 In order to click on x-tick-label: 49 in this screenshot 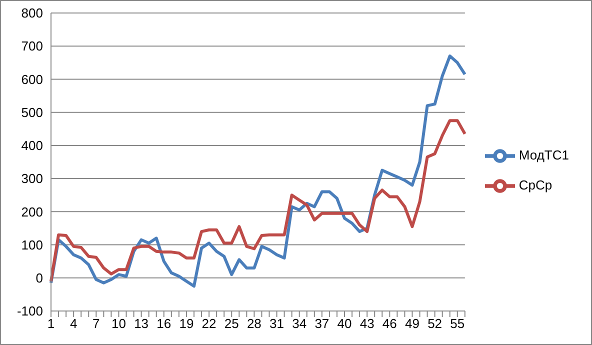, I will do `click(412, 324)`.